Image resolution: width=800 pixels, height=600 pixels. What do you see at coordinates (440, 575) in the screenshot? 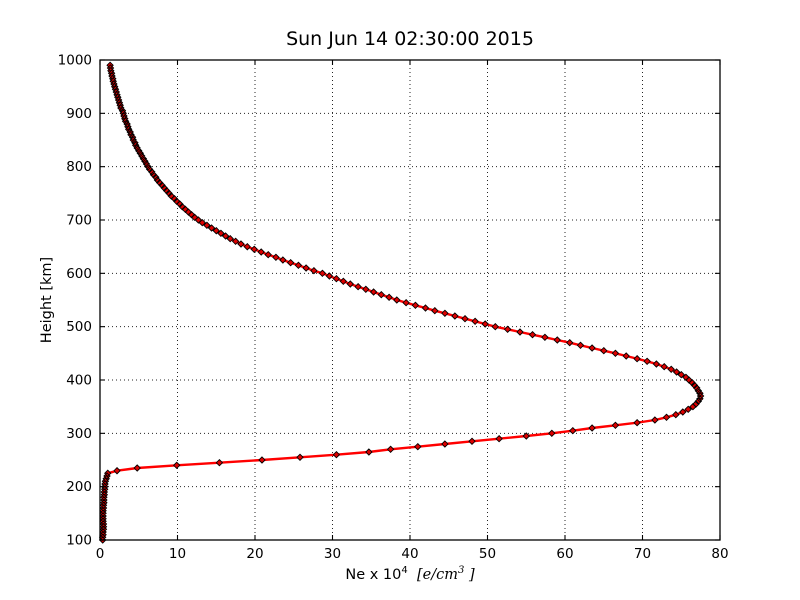
I see `x-axis-unit: e/cm` at bounding box center [440, 575].